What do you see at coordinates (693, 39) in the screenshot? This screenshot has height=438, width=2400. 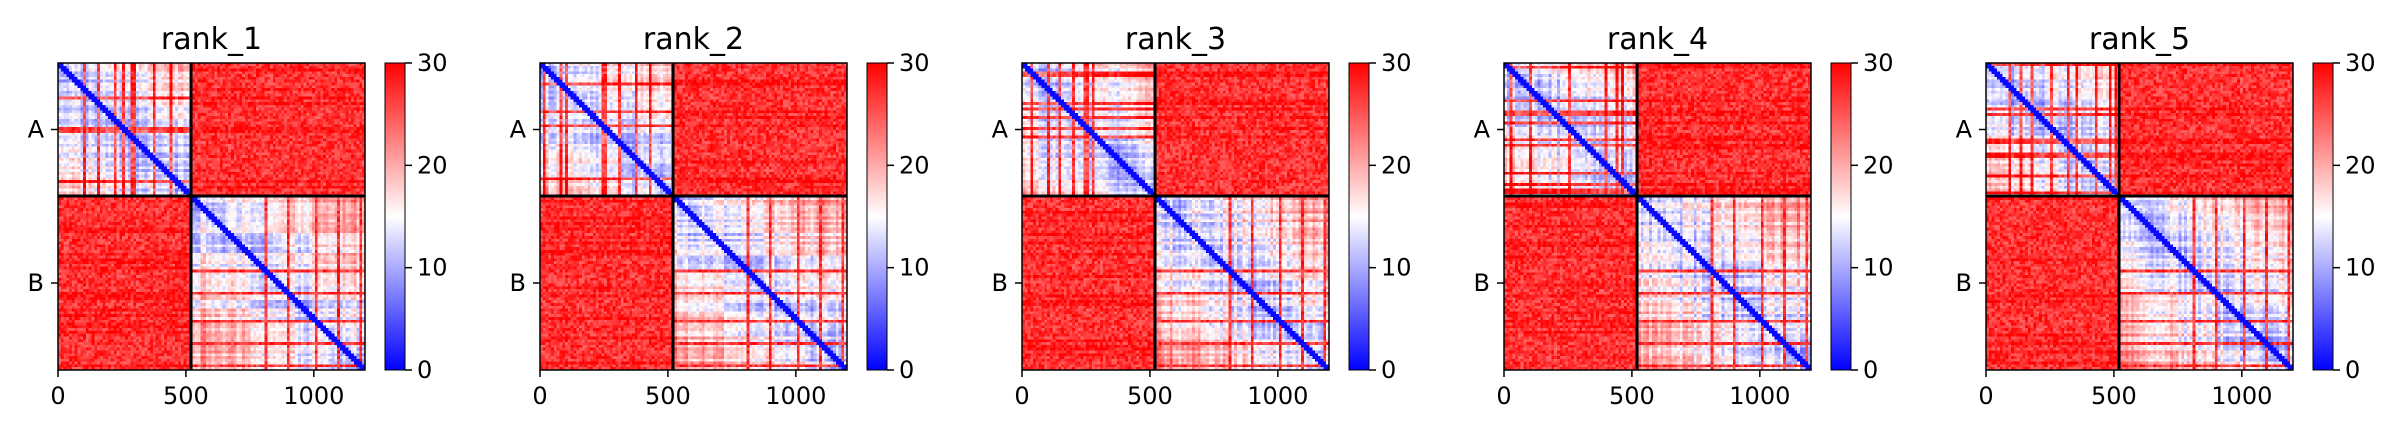 I see `panel-title: rank_2` at bounding box center [693, 39].